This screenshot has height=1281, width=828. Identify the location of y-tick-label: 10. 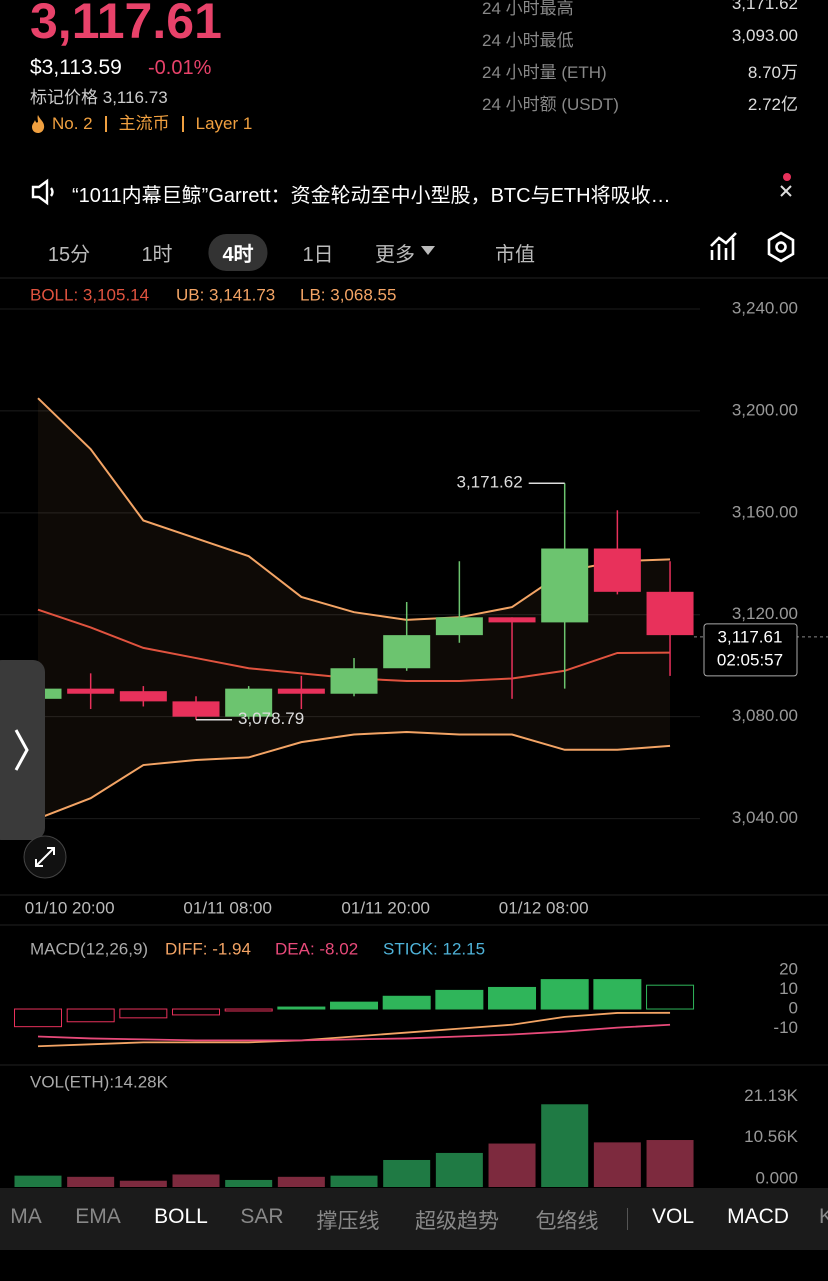
(788, 988).